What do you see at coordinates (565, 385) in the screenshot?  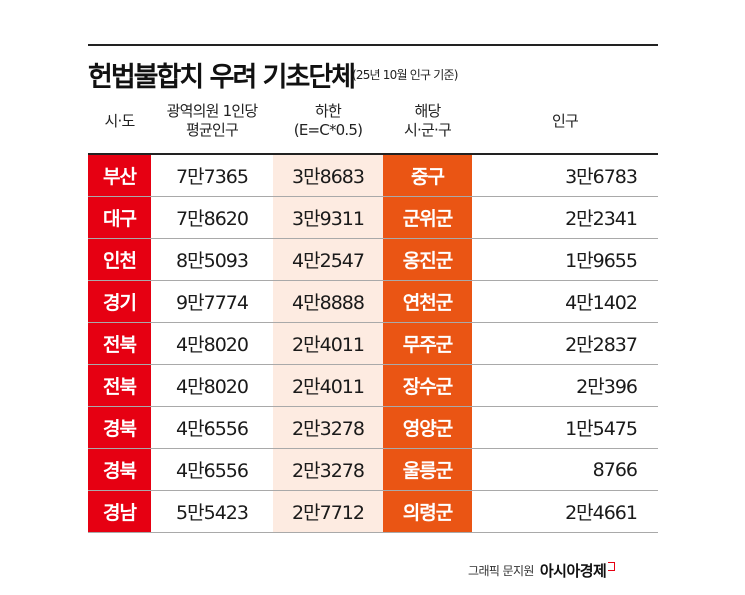 I see `population-cell: 2만396` at bounding box center [565, 385].